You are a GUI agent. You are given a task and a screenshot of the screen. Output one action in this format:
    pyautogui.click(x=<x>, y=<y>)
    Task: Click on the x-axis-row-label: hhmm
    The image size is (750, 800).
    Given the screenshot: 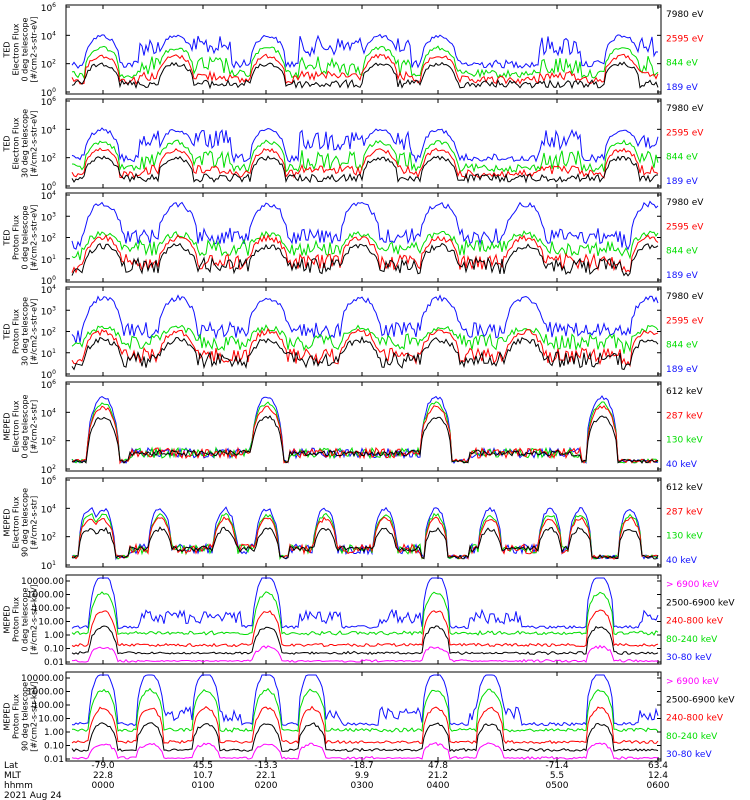 What is the action you would take?
    pyautogui.click(x=18, y=786)
    